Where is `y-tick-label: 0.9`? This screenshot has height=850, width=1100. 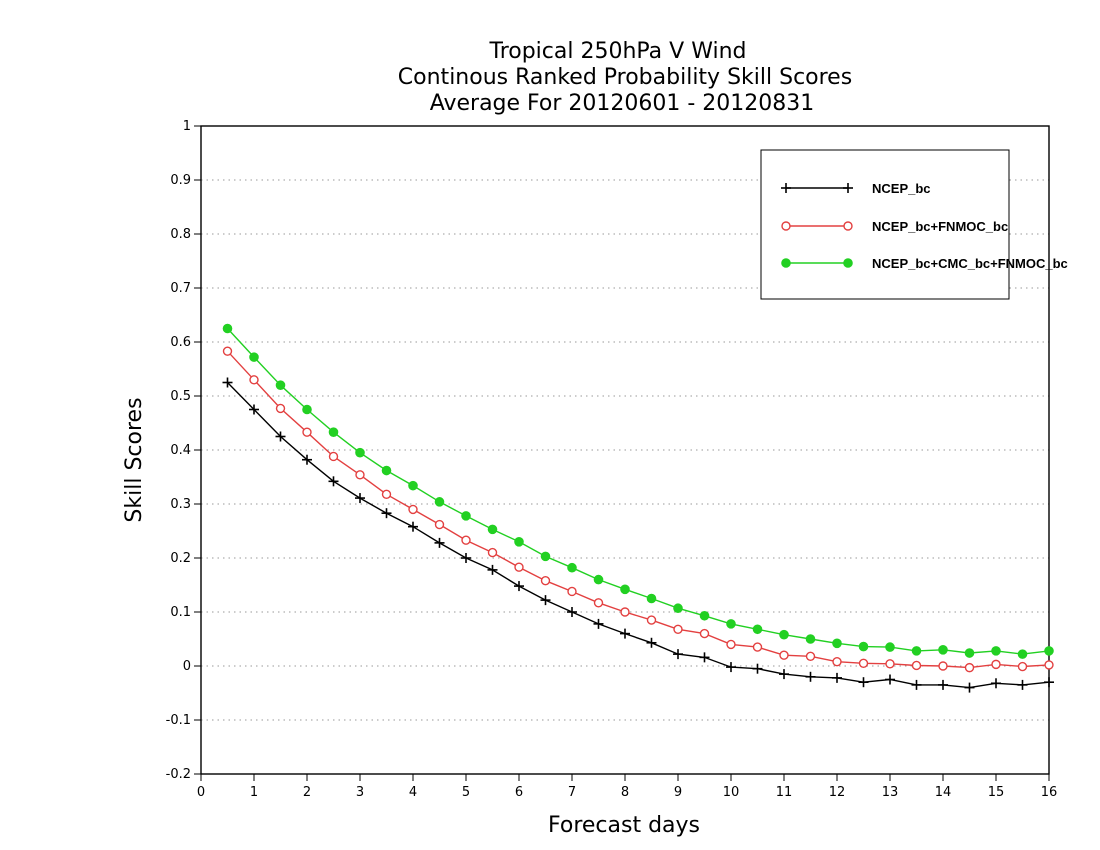 y-tick-label: 0.9 is located at coordinates (180, 180).